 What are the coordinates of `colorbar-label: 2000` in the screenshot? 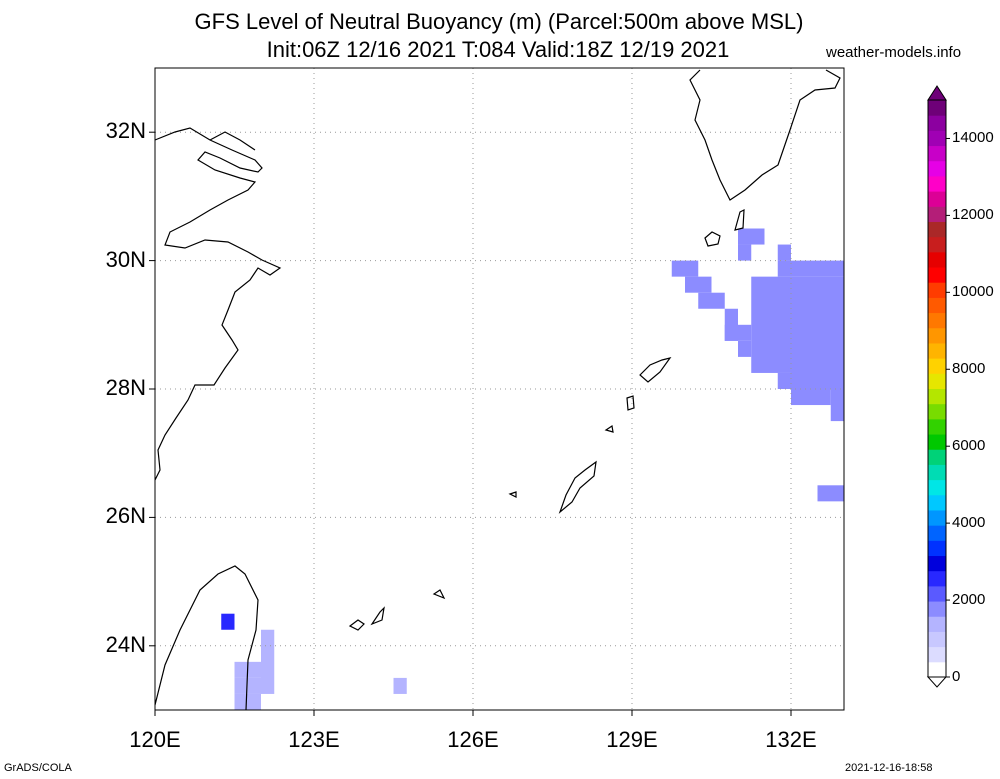 It's located at (969, 600).